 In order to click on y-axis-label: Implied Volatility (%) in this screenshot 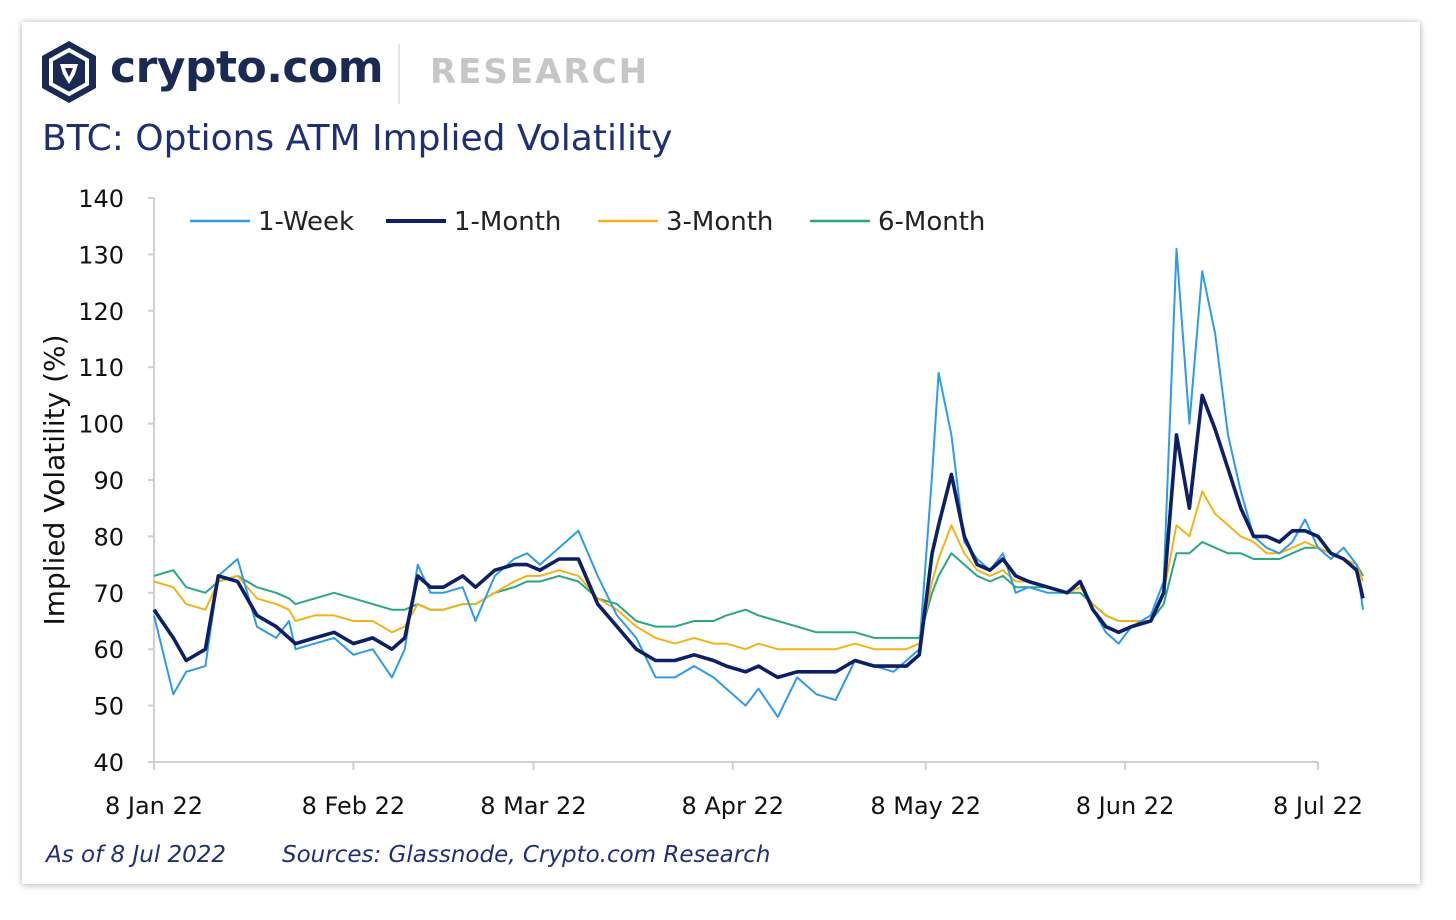, I will do `click(54, 479)`.